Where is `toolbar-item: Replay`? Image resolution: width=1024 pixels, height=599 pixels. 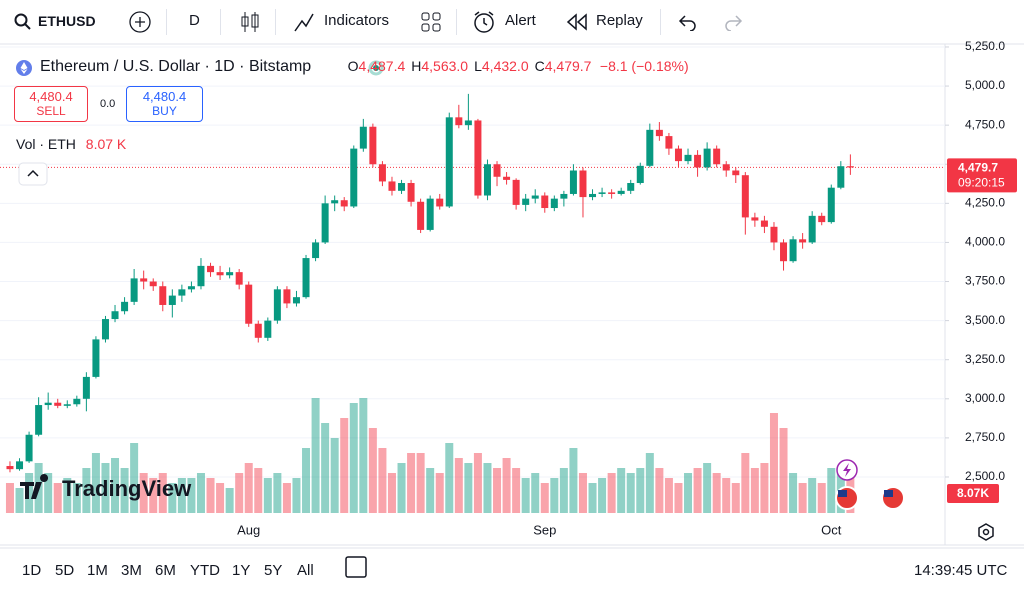
toolbar-item: Replay is located at coordinates (619, 20).